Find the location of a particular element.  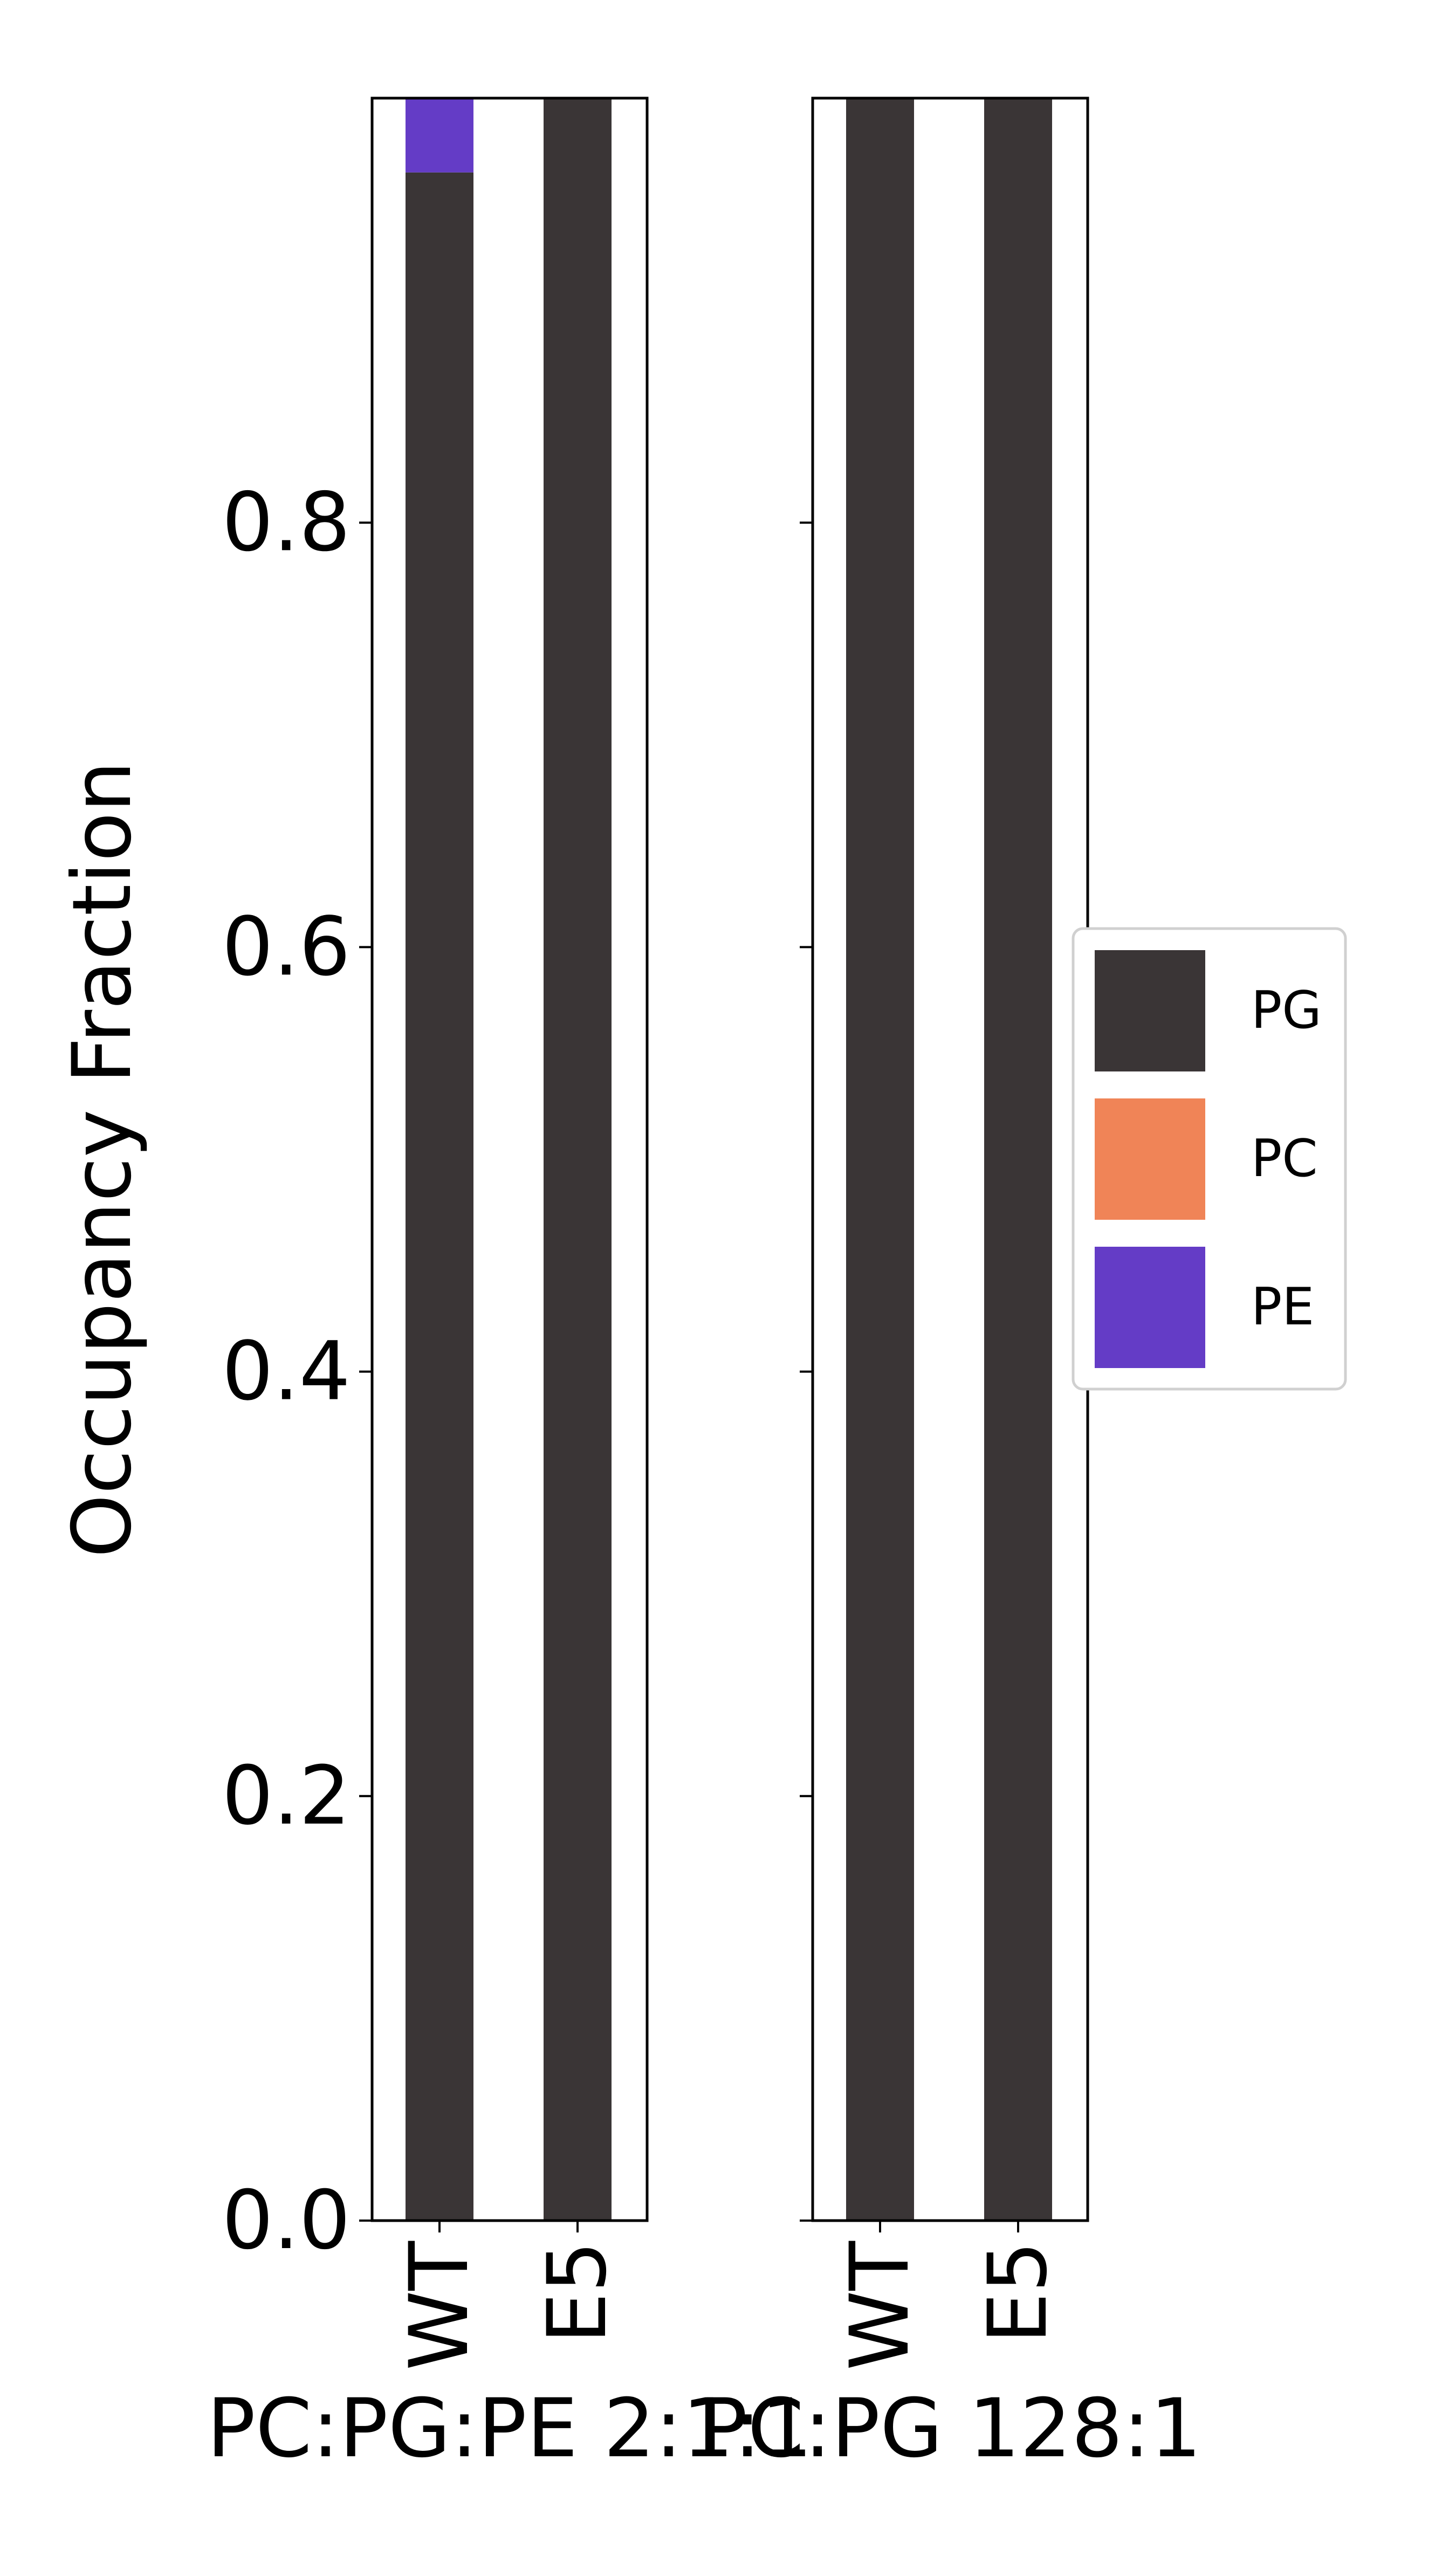

x-axis-label: PC:PG:PE 2:1:1 is located at coordinates (509, 2429).